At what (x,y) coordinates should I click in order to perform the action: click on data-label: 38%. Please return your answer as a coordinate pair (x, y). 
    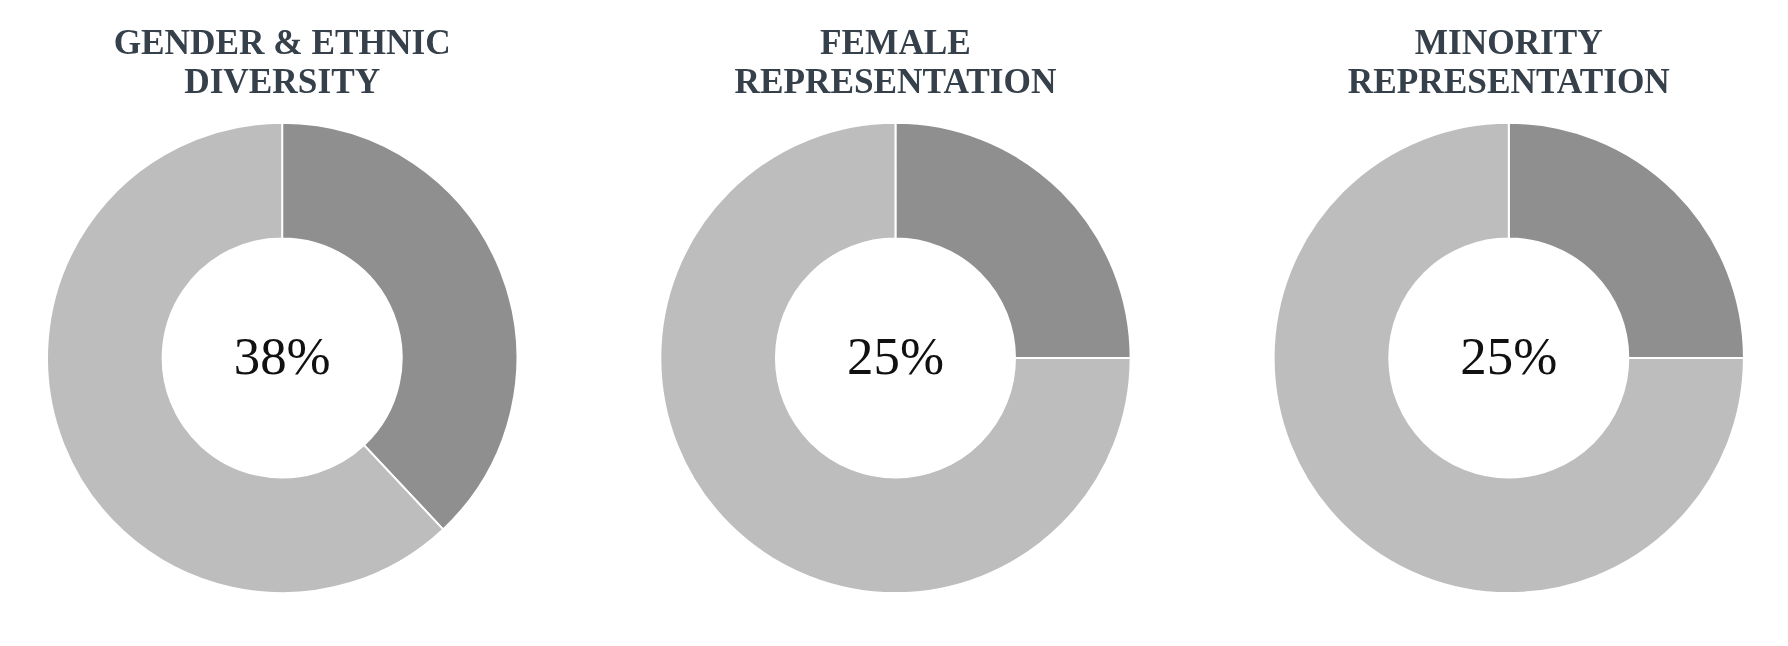
    Looking at the image, I should click on (282, 355).